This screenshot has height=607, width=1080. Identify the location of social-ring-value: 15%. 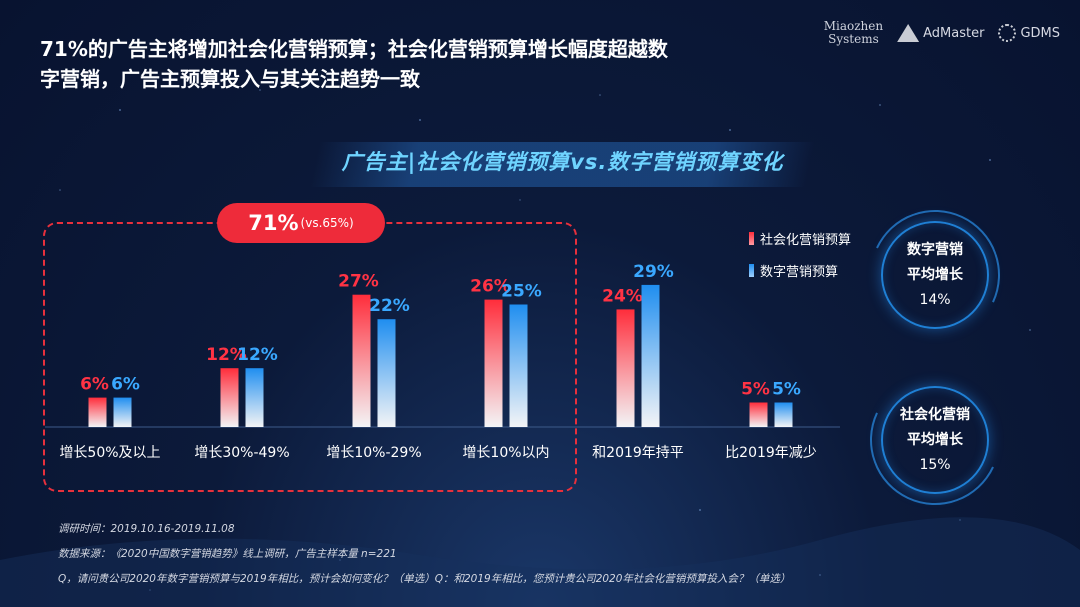
(935, 464).